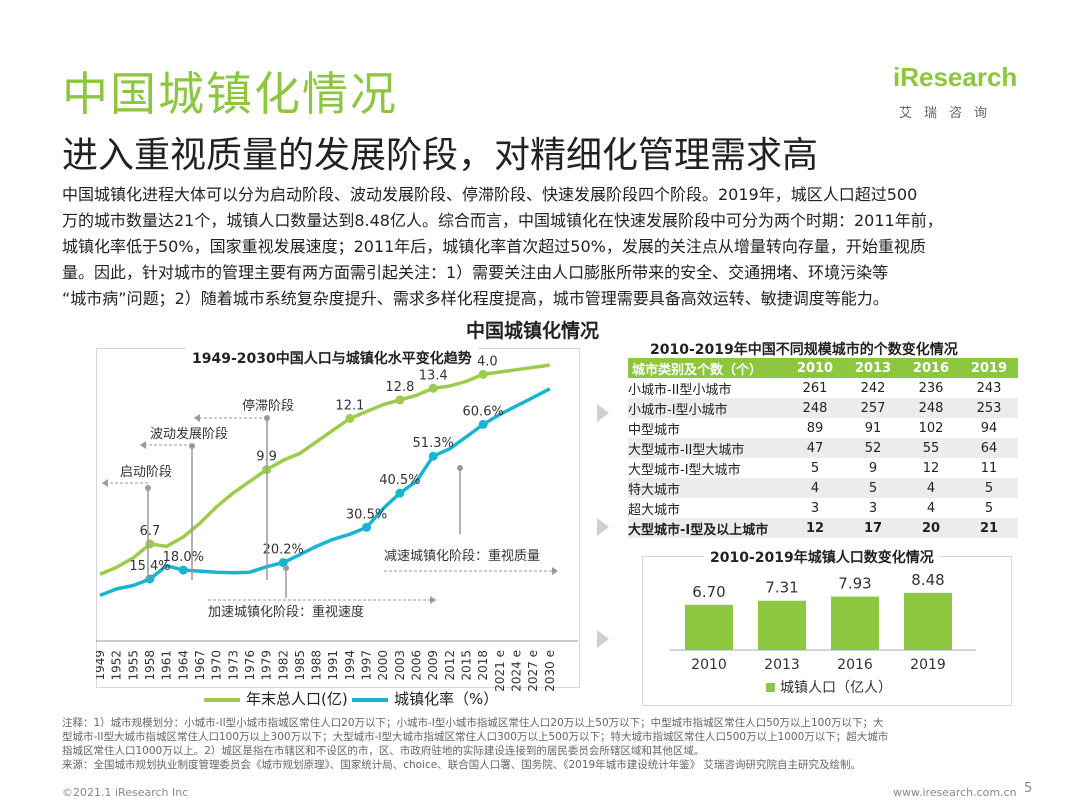 This screenshot has height=810, width=1080. I want to click on x-tick-label: 1970, so click(217, 665).